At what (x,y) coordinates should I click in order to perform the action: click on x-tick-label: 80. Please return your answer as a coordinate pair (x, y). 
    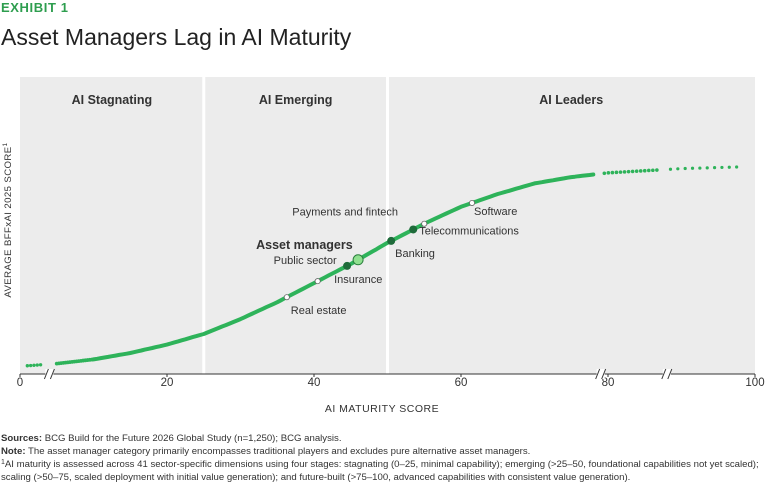
    Looking at the image, I should click on (608, 383).